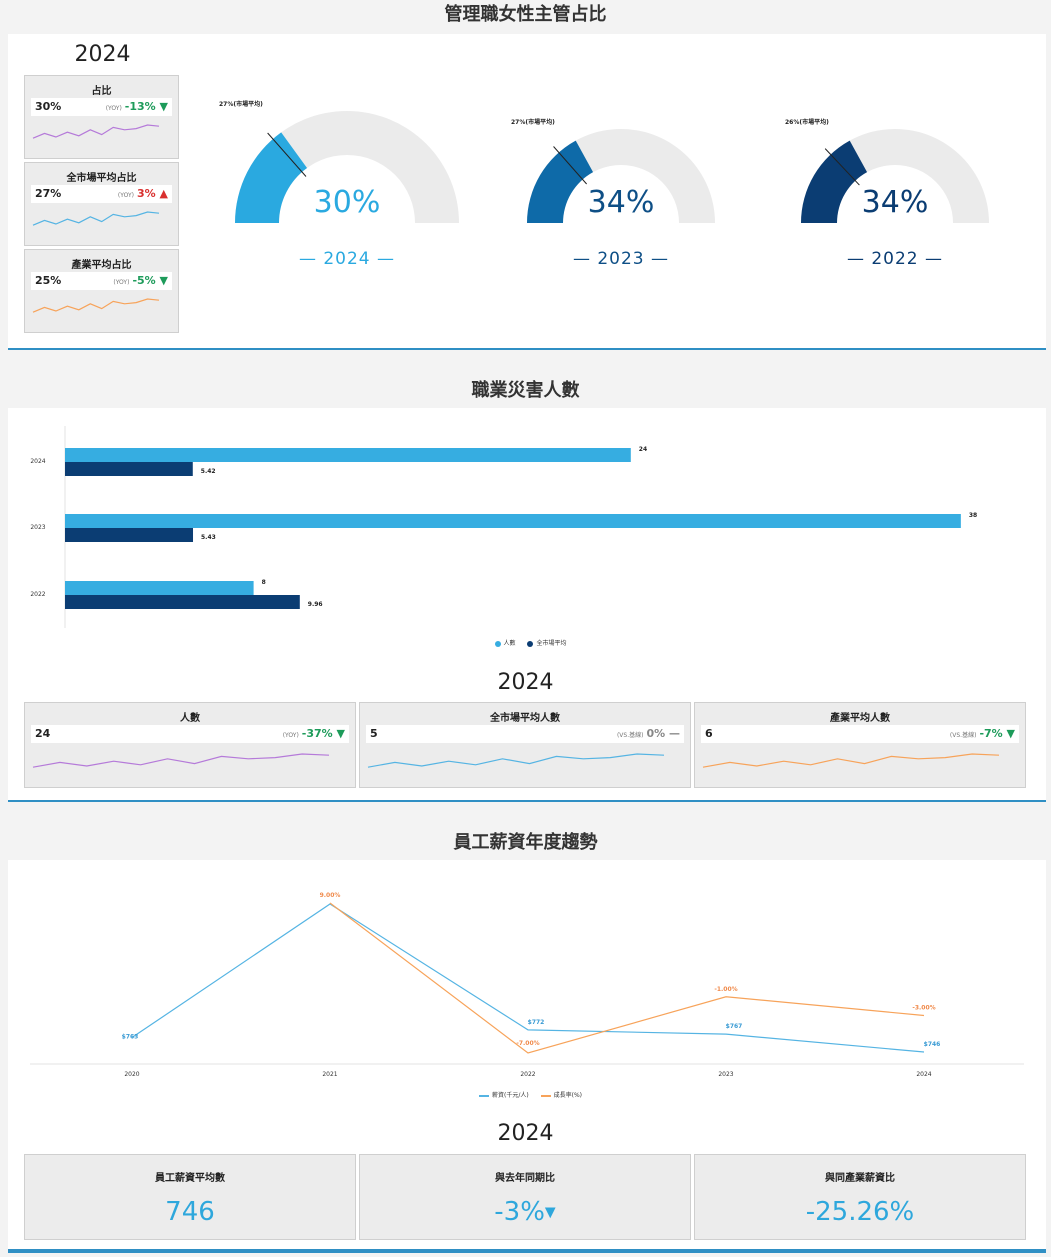 This screenshot has width=1051, height=1257. I want to click on trend-arrow-icon: ▲, so click(163, 193).